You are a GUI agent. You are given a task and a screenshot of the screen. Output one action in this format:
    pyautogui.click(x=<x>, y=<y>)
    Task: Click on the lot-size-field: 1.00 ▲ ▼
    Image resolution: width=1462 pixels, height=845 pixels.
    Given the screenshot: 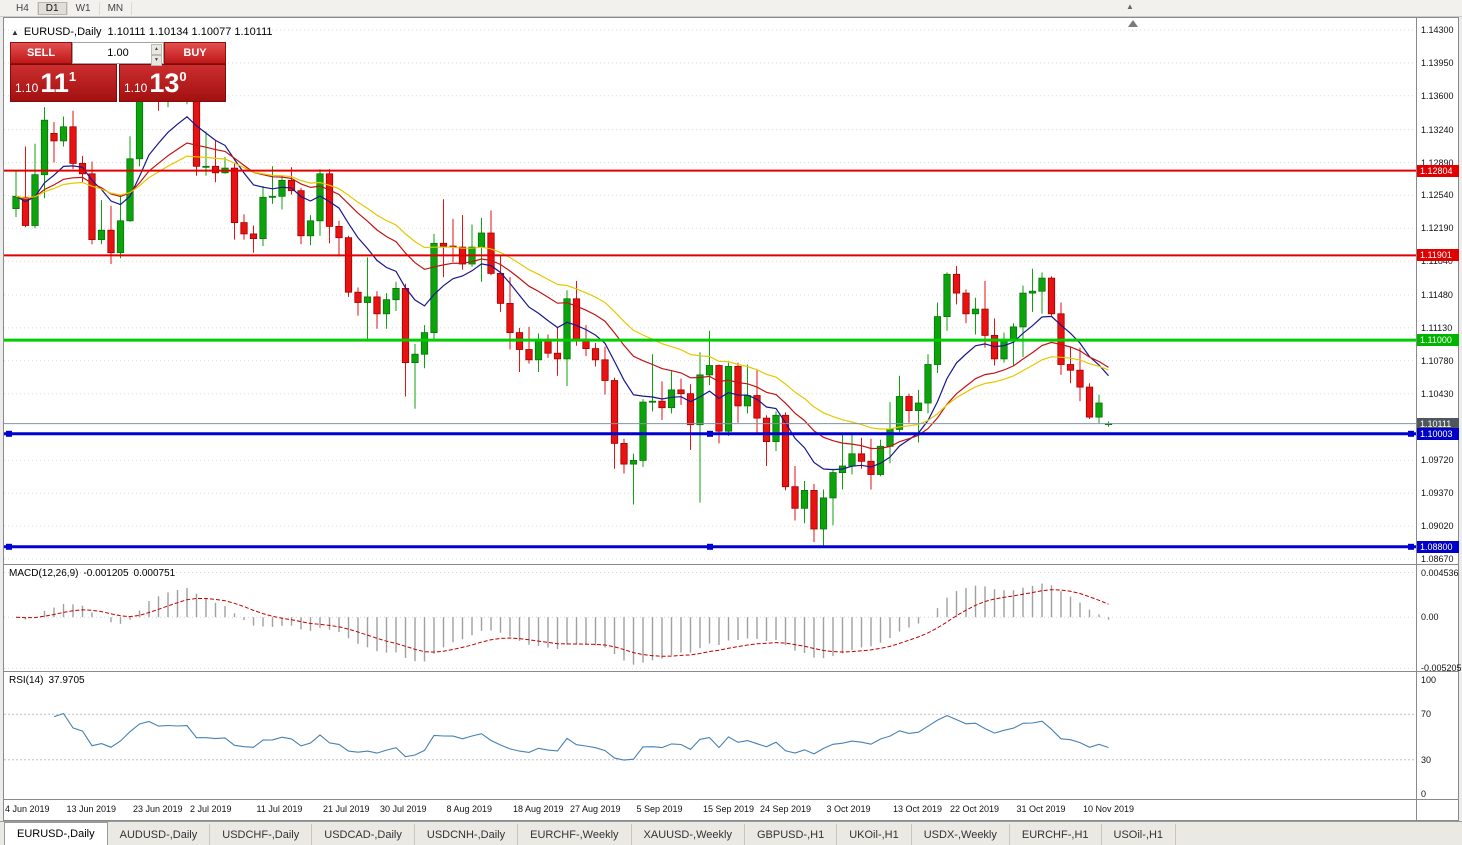 What is the action you would take?
    pyautogui.click(x=118, y=54)
    